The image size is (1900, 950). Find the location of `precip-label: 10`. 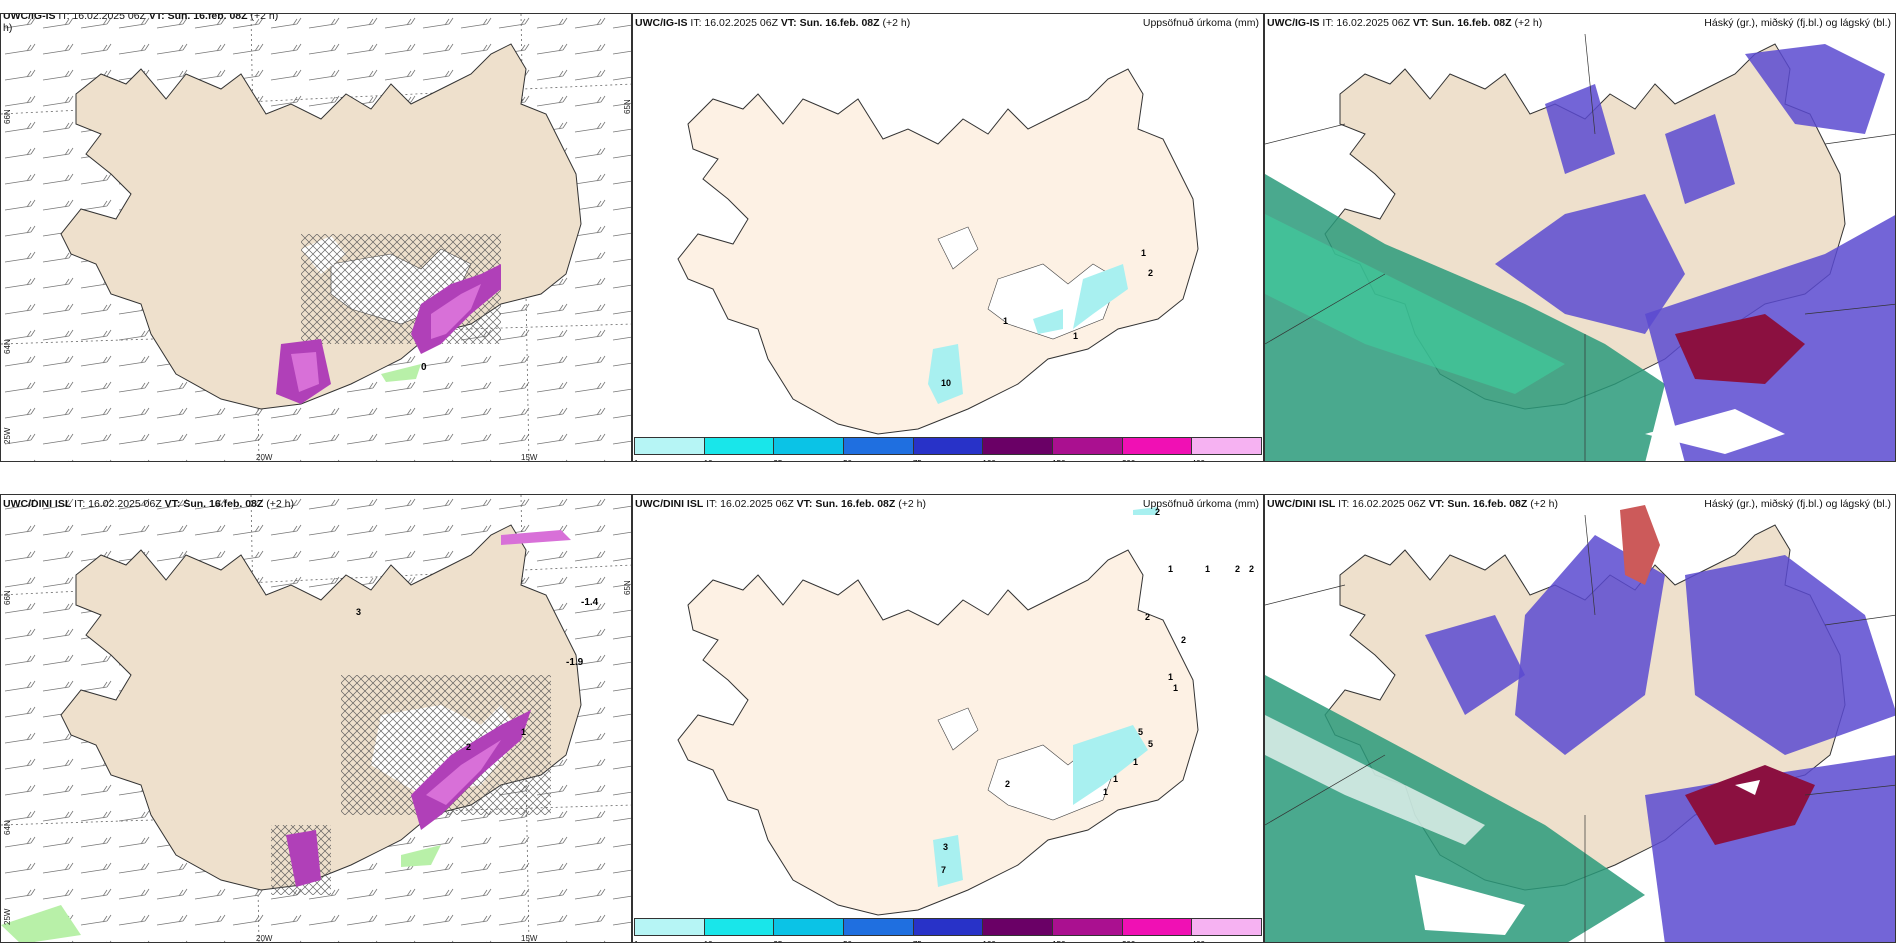

precip-label: 10 is located at coordinates (946, 383).